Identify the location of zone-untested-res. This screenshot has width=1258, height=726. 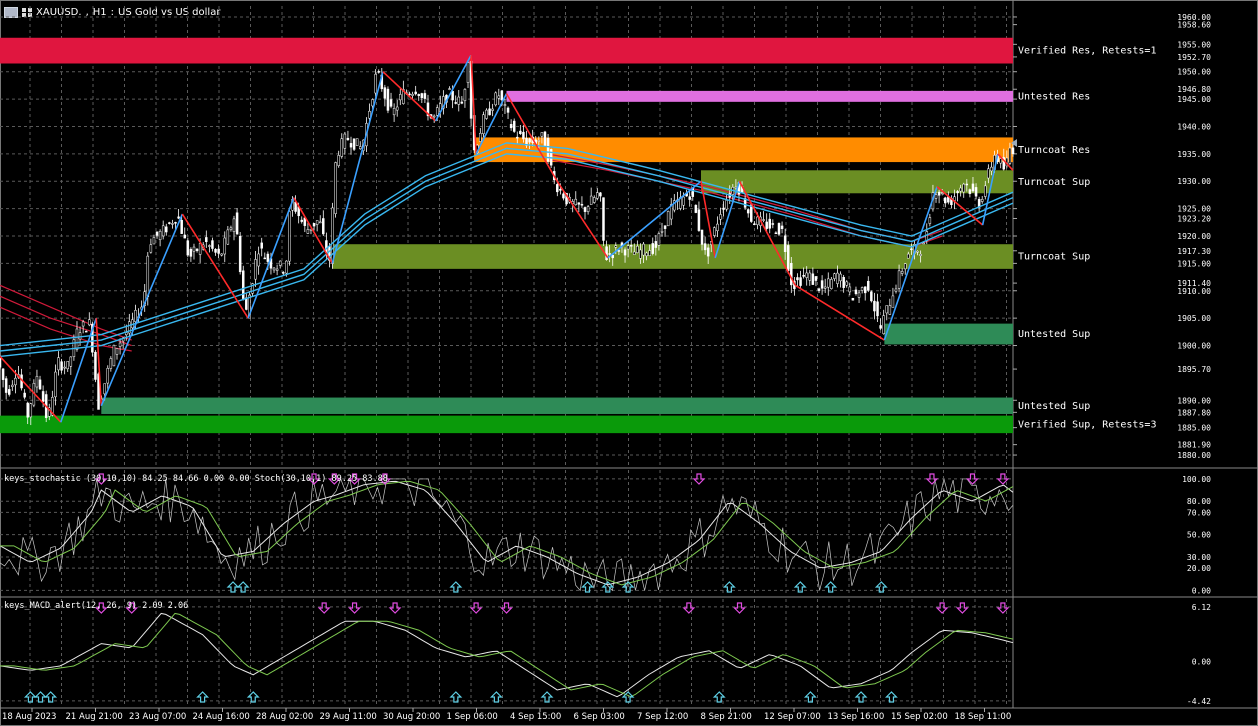
(759, 96).